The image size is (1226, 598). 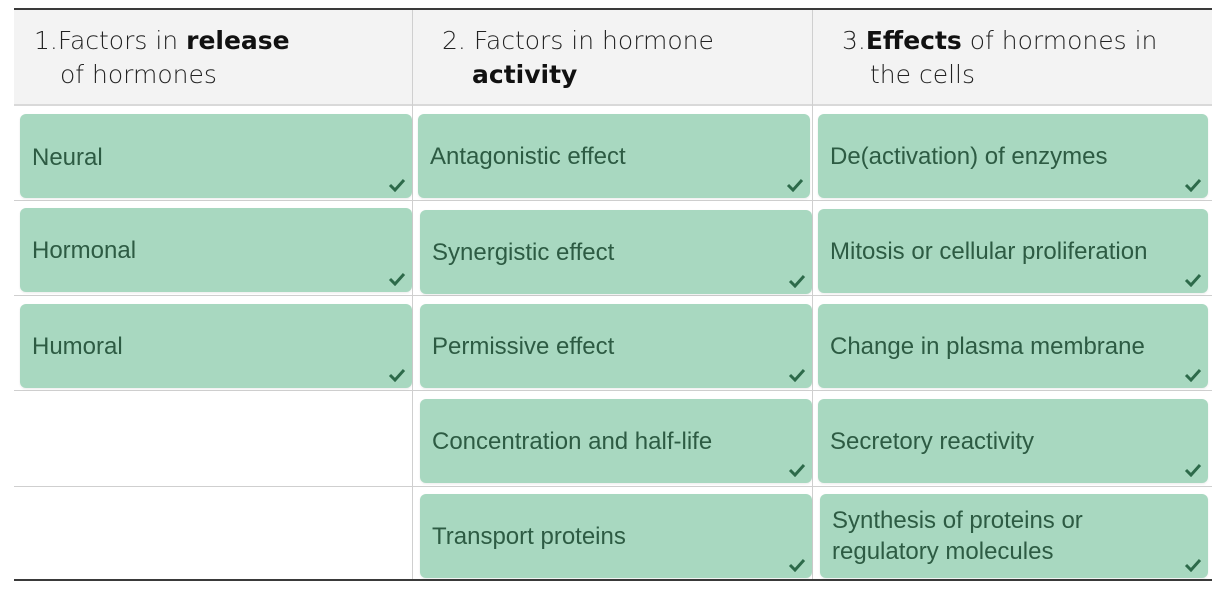 I want to click on card-label: Change in plasma membrane, so click(x=987, y=346).